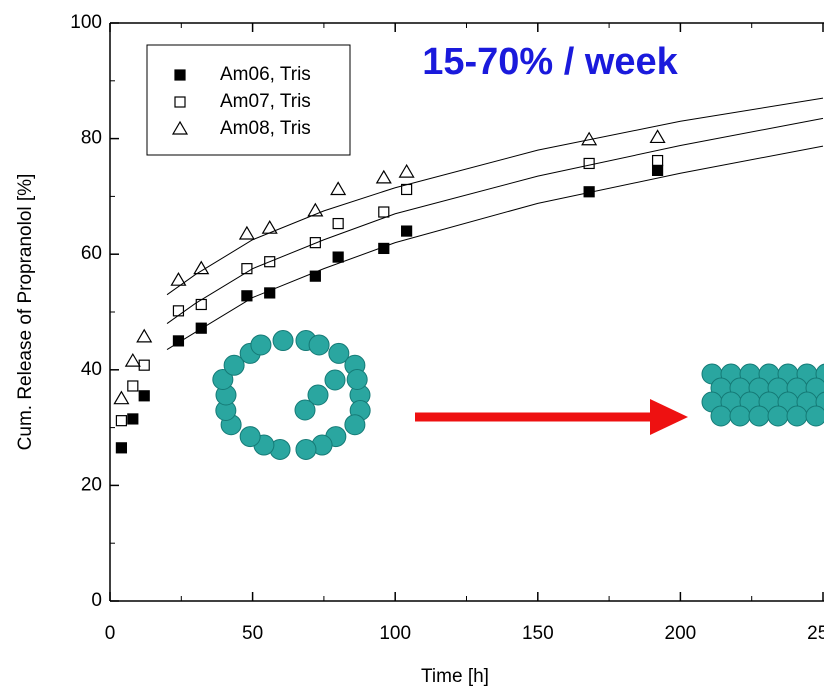 The image size is (824, 689). Describe the element at coordinates (550, 62) in the screenshot. I see `annotation: 15-70% / week` at that location.